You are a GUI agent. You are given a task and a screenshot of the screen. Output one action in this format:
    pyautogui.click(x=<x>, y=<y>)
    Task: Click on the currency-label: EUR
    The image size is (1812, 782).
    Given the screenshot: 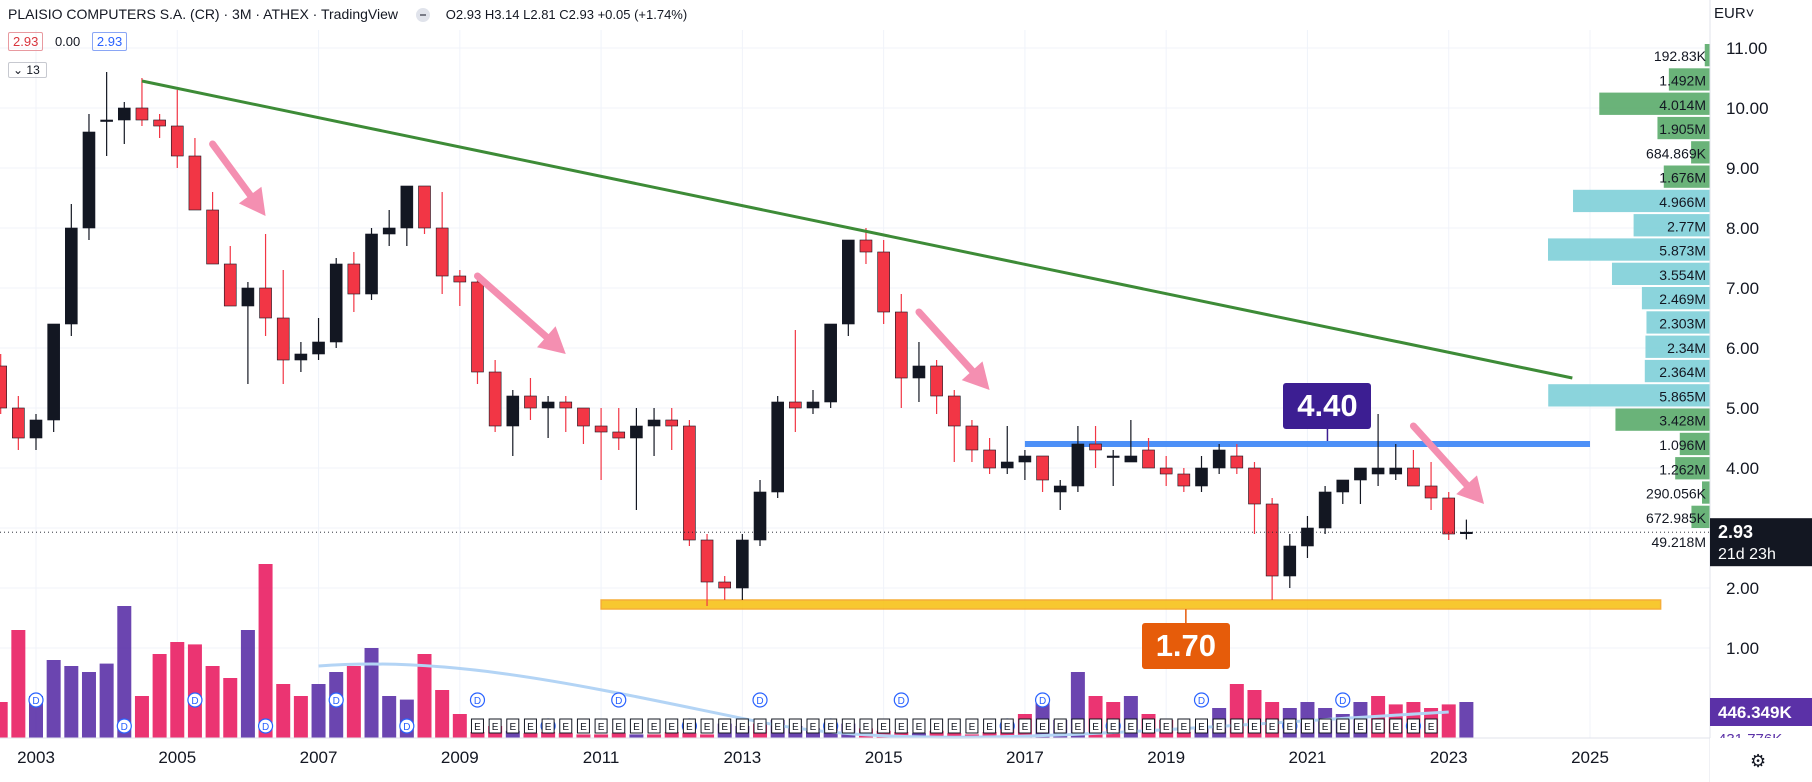 What is the action you would take?
    pyautogui.click(x=1730, y=13)
    